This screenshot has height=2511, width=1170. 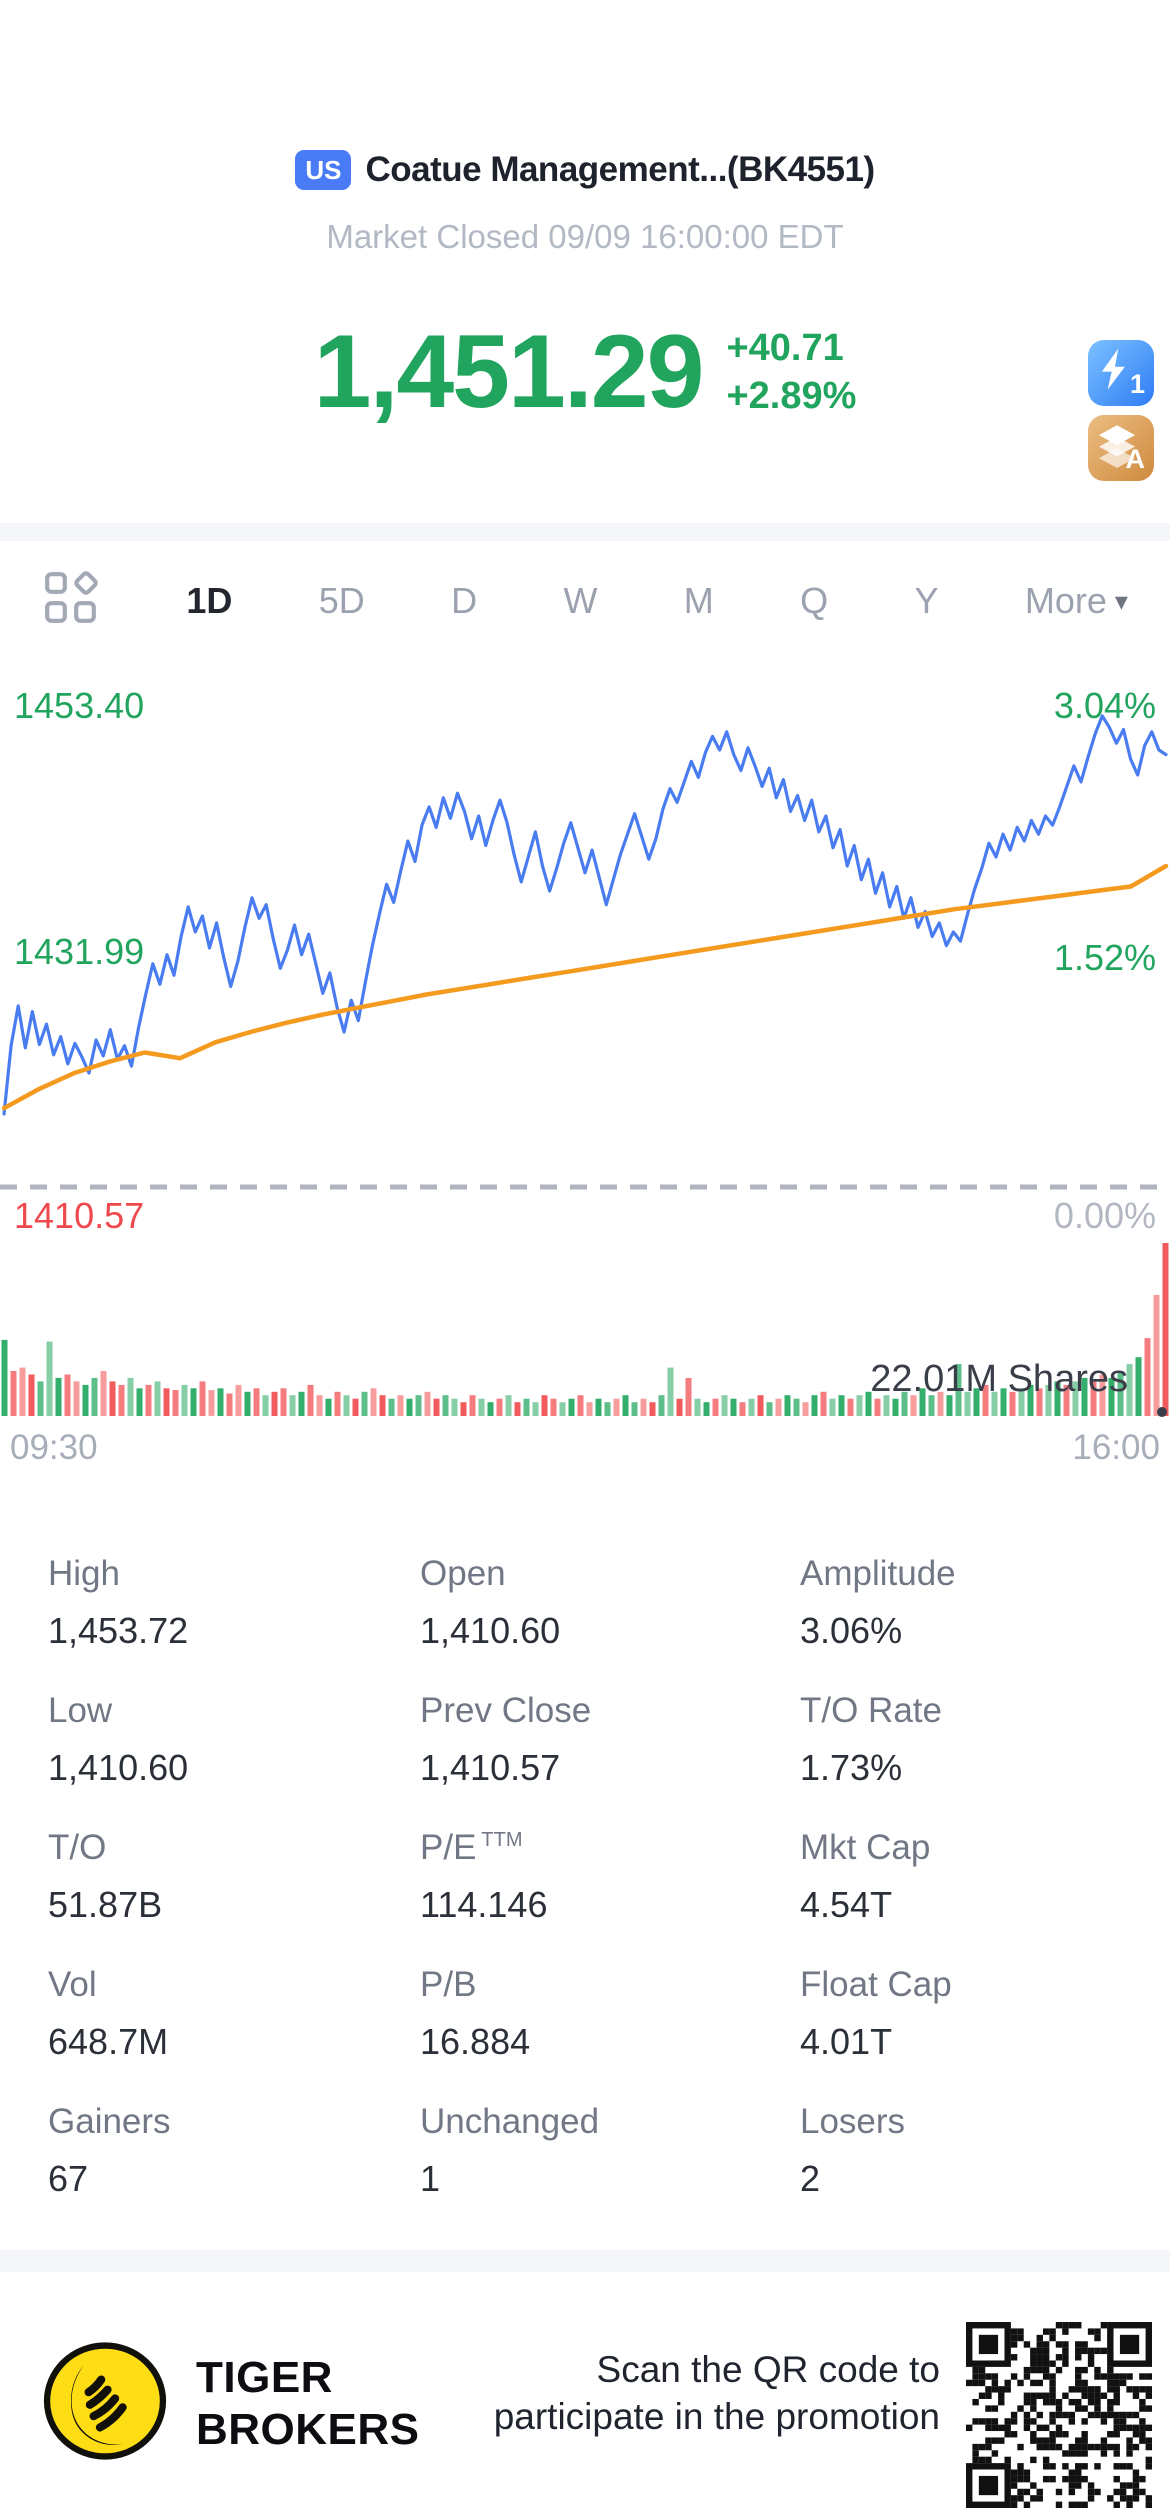 What do you see at coordinates (814, 600) in the screenshot?
I see `tab-q: Q` at bounding box center [814, 600].